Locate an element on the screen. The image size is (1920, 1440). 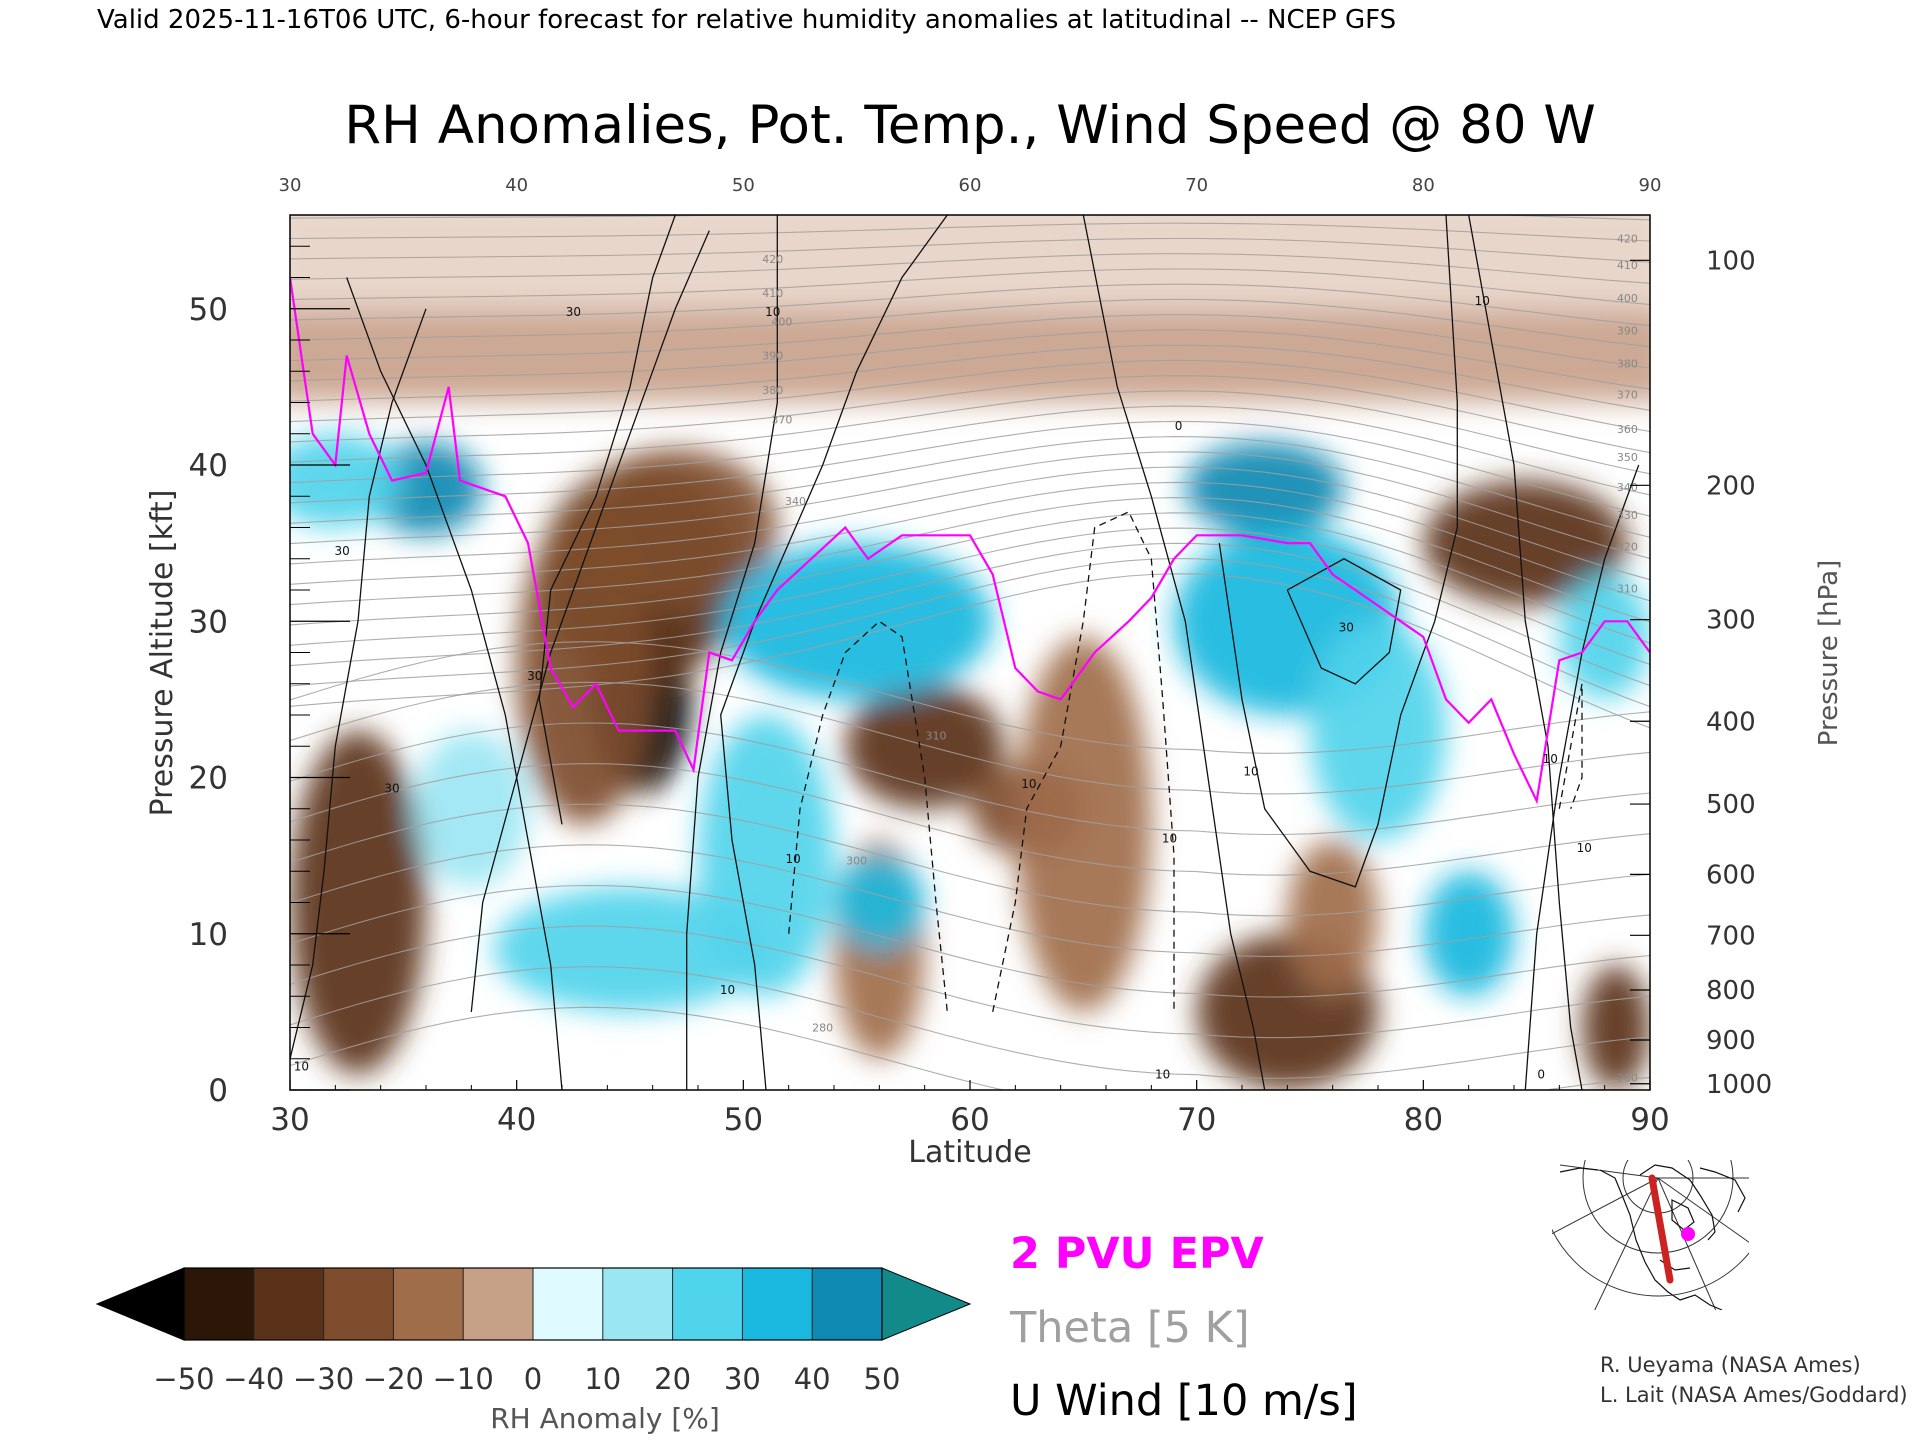
pressure-tick-label: 800 is located at coordinates (1731, 991).